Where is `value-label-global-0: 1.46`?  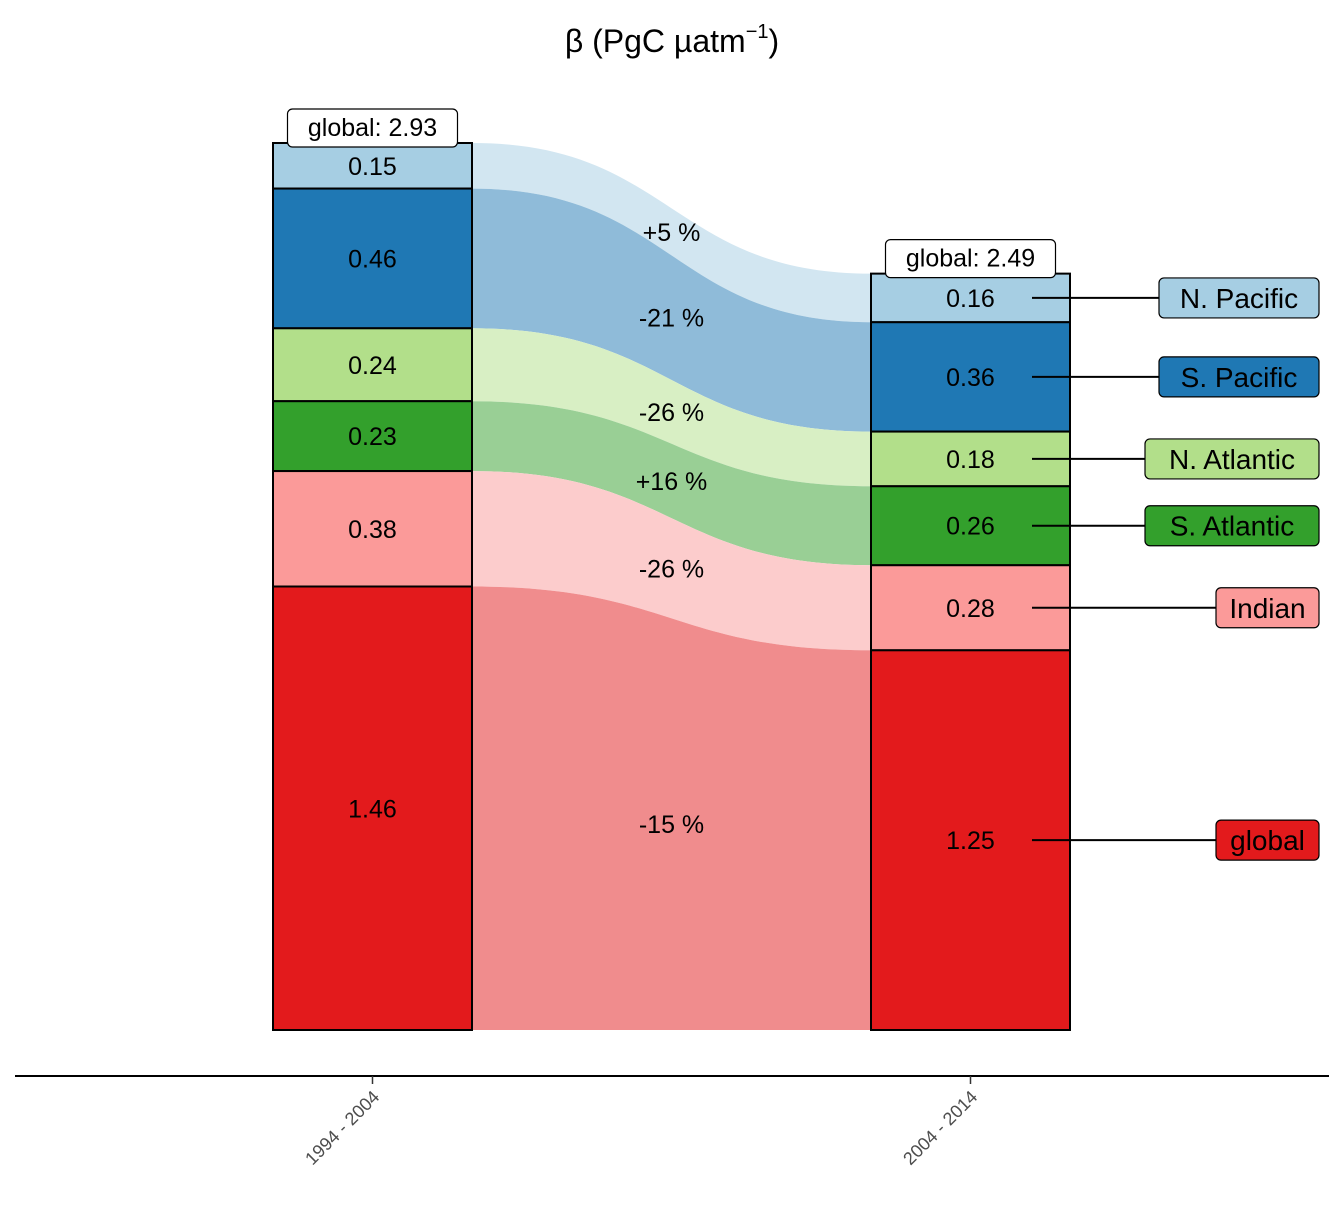
value-label-global-0: 1.46 is located at coordinates (372, 809).